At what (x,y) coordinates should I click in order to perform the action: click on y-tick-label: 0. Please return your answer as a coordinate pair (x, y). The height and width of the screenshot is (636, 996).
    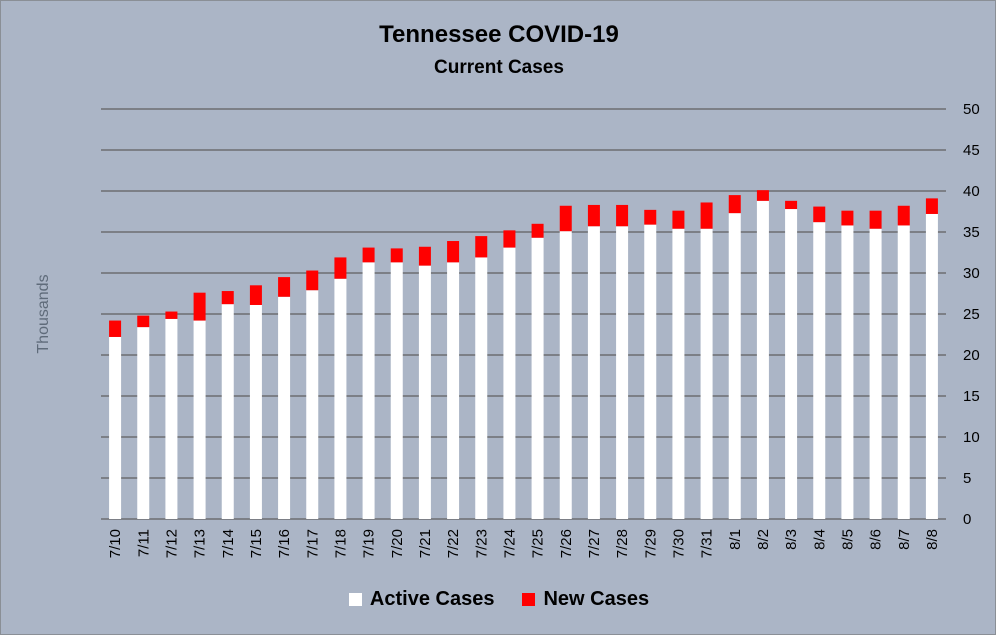
    Looking at the image, I should click on (967, 519).